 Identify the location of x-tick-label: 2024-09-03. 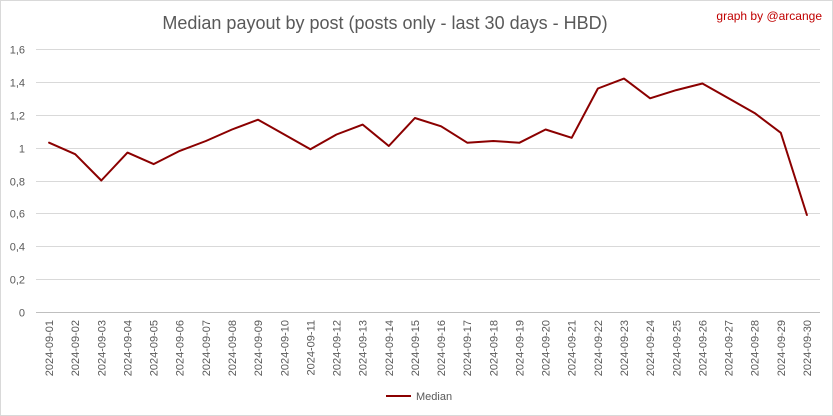
(102, 348).